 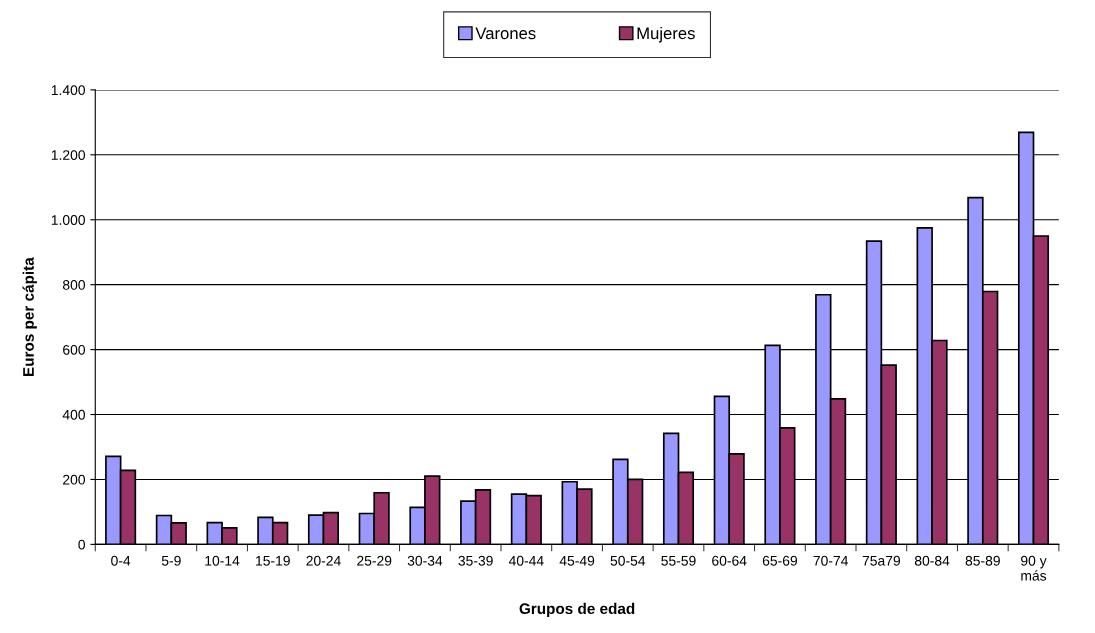 What do you see at coordinates (982, 560) in the screenshot?
I see `x-tick-label: 85-89` at bounding box center [982, 560].